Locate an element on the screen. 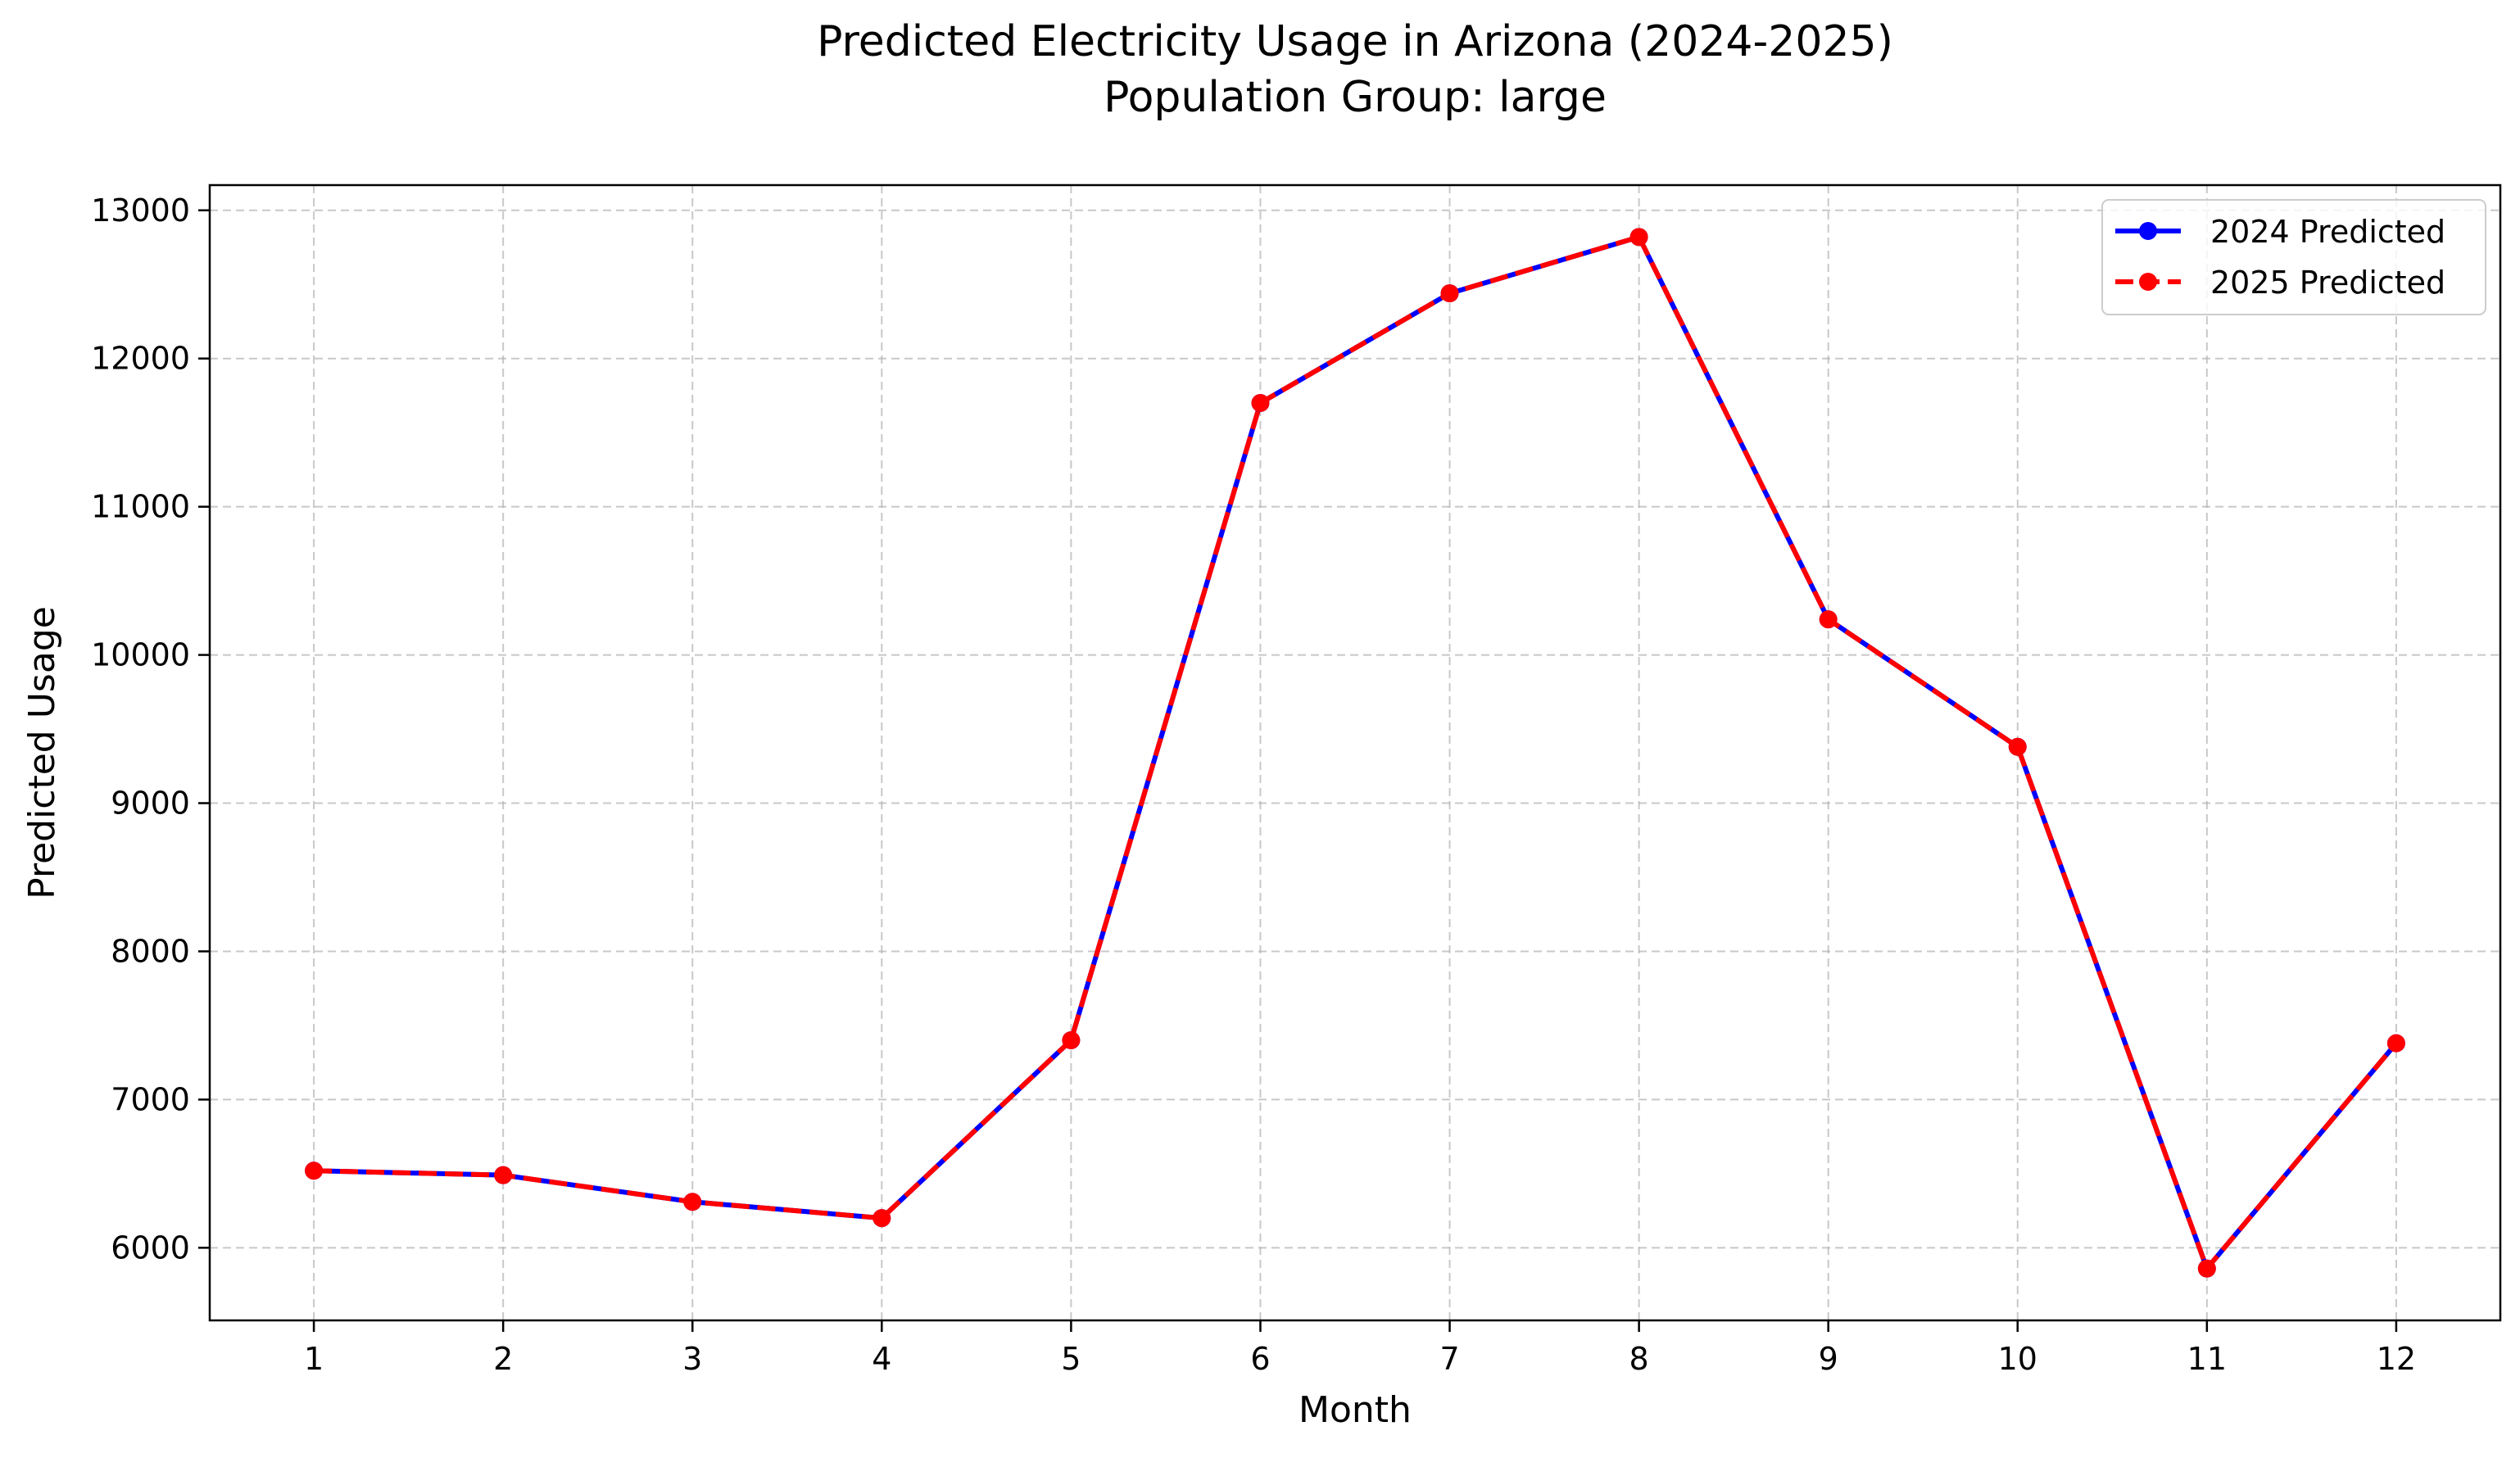  y-tick-label: 8000 is located at coordinates (150, 951).